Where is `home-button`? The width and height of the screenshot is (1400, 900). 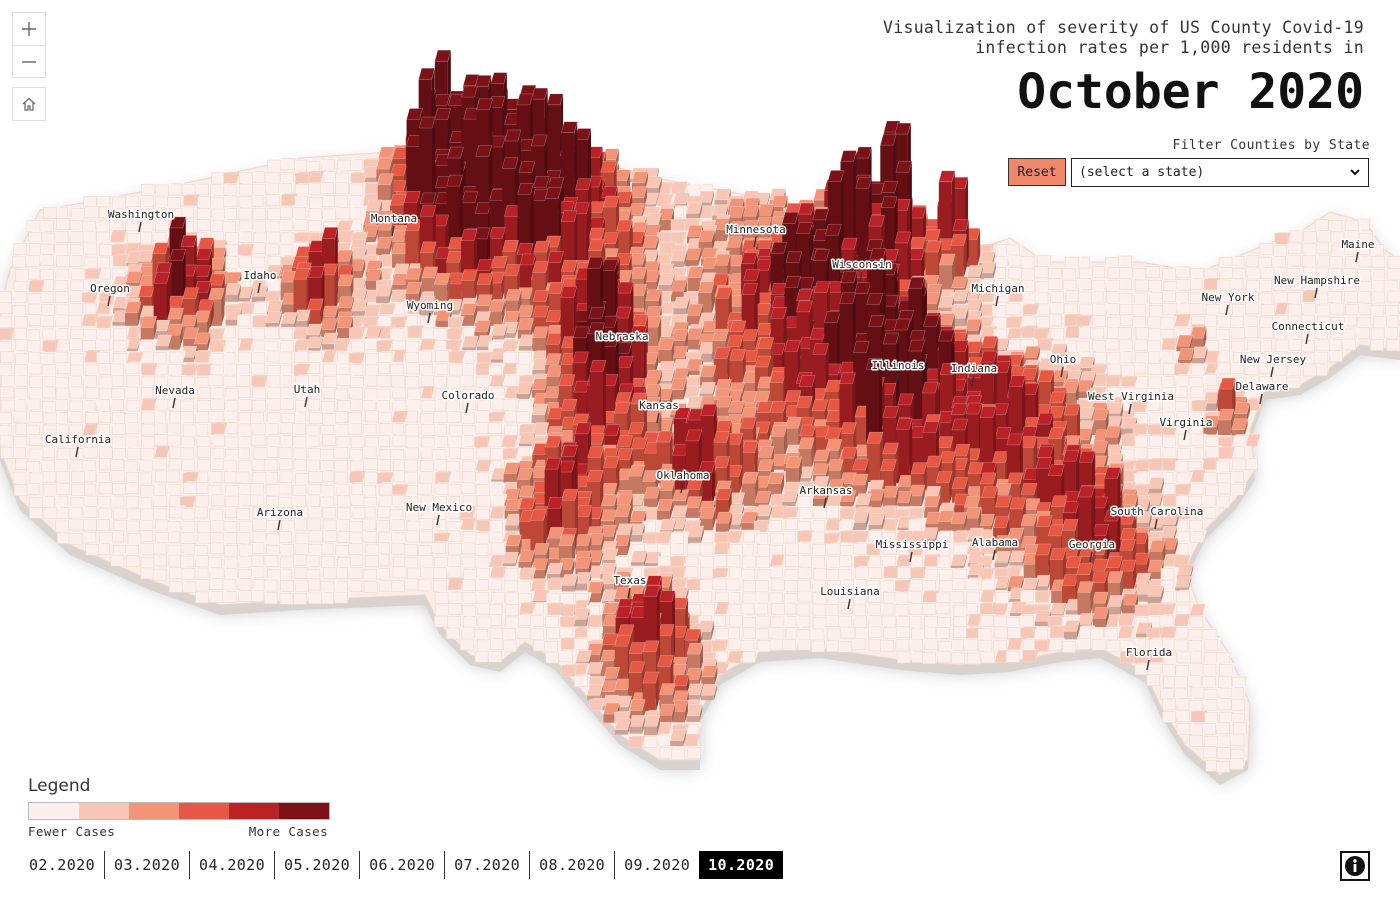
home-button is located at coordinates (29, 104).